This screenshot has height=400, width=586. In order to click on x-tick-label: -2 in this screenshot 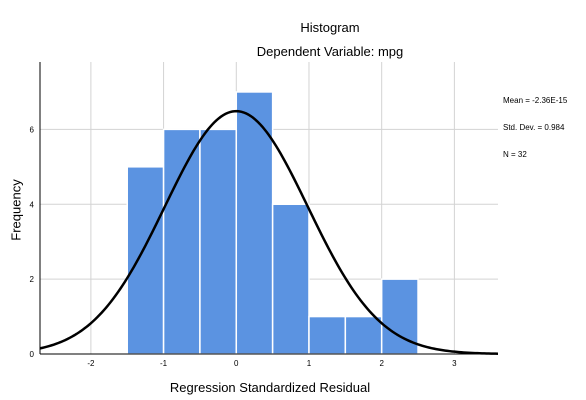, I will do `click(91, 363)`.